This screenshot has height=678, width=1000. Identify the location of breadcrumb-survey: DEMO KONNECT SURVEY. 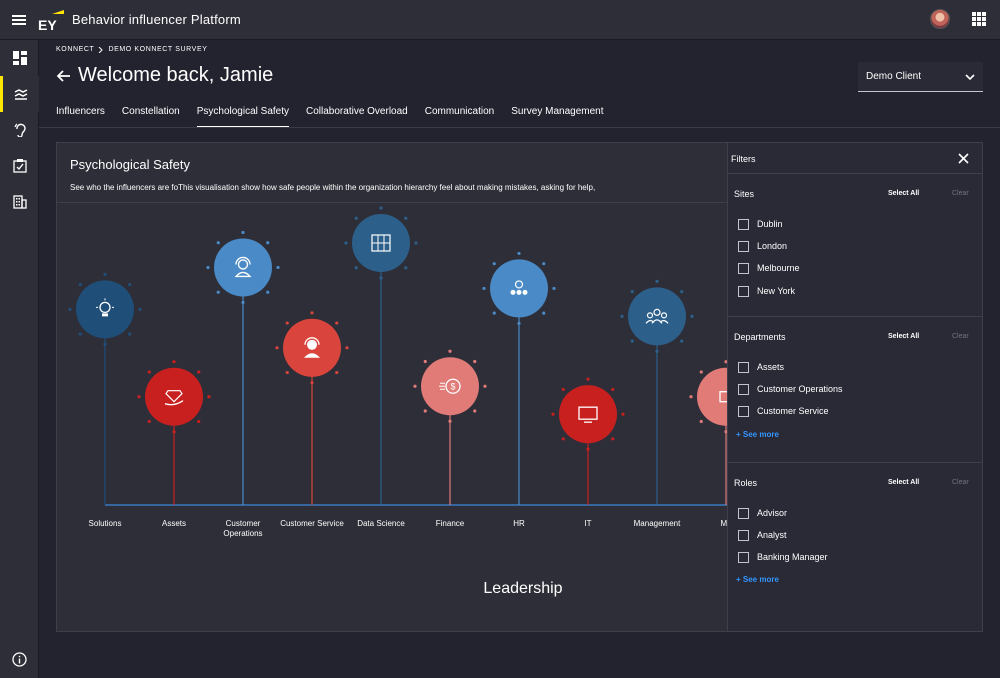
(158, 49).